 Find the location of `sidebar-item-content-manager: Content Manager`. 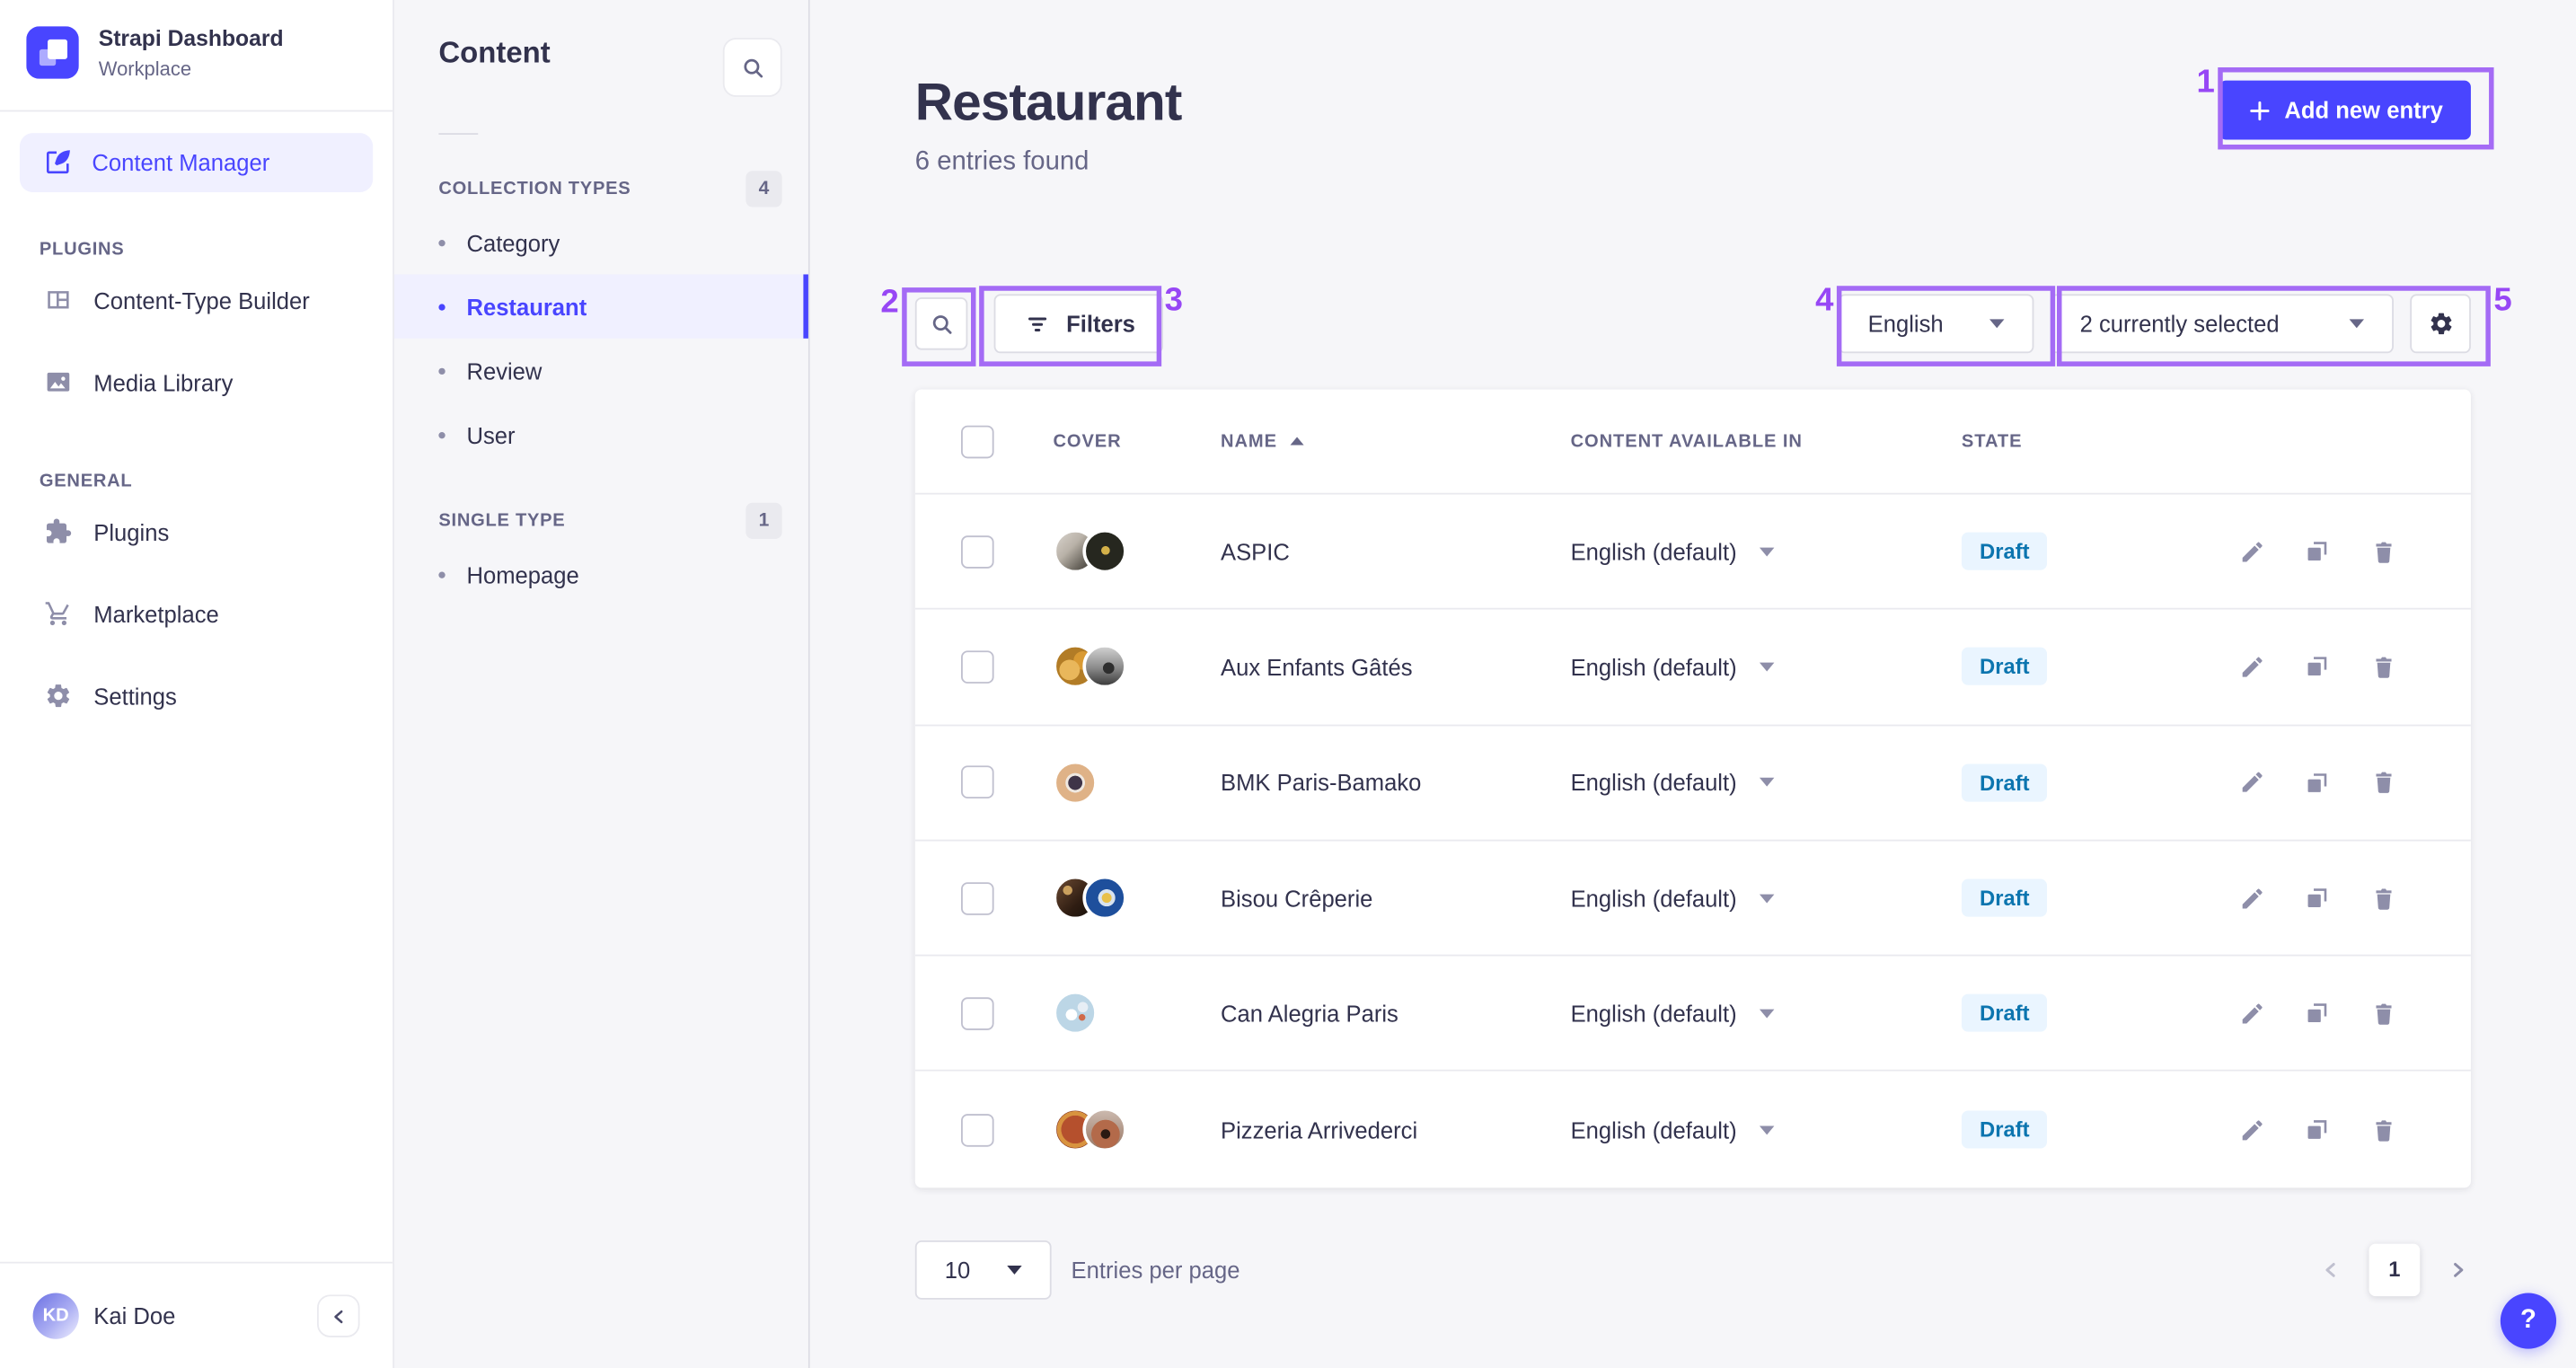

sidebar-item-content-manager: Content Manager is located at coordinates (196, 162).